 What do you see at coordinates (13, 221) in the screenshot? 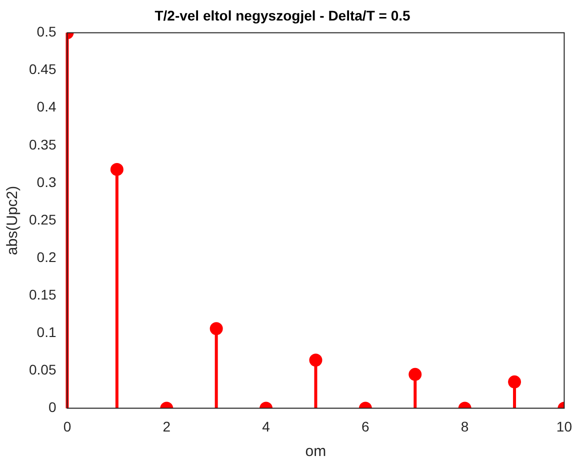
I see `y-axis-title: abs(Upc2)` at bounding box center [13, 221].